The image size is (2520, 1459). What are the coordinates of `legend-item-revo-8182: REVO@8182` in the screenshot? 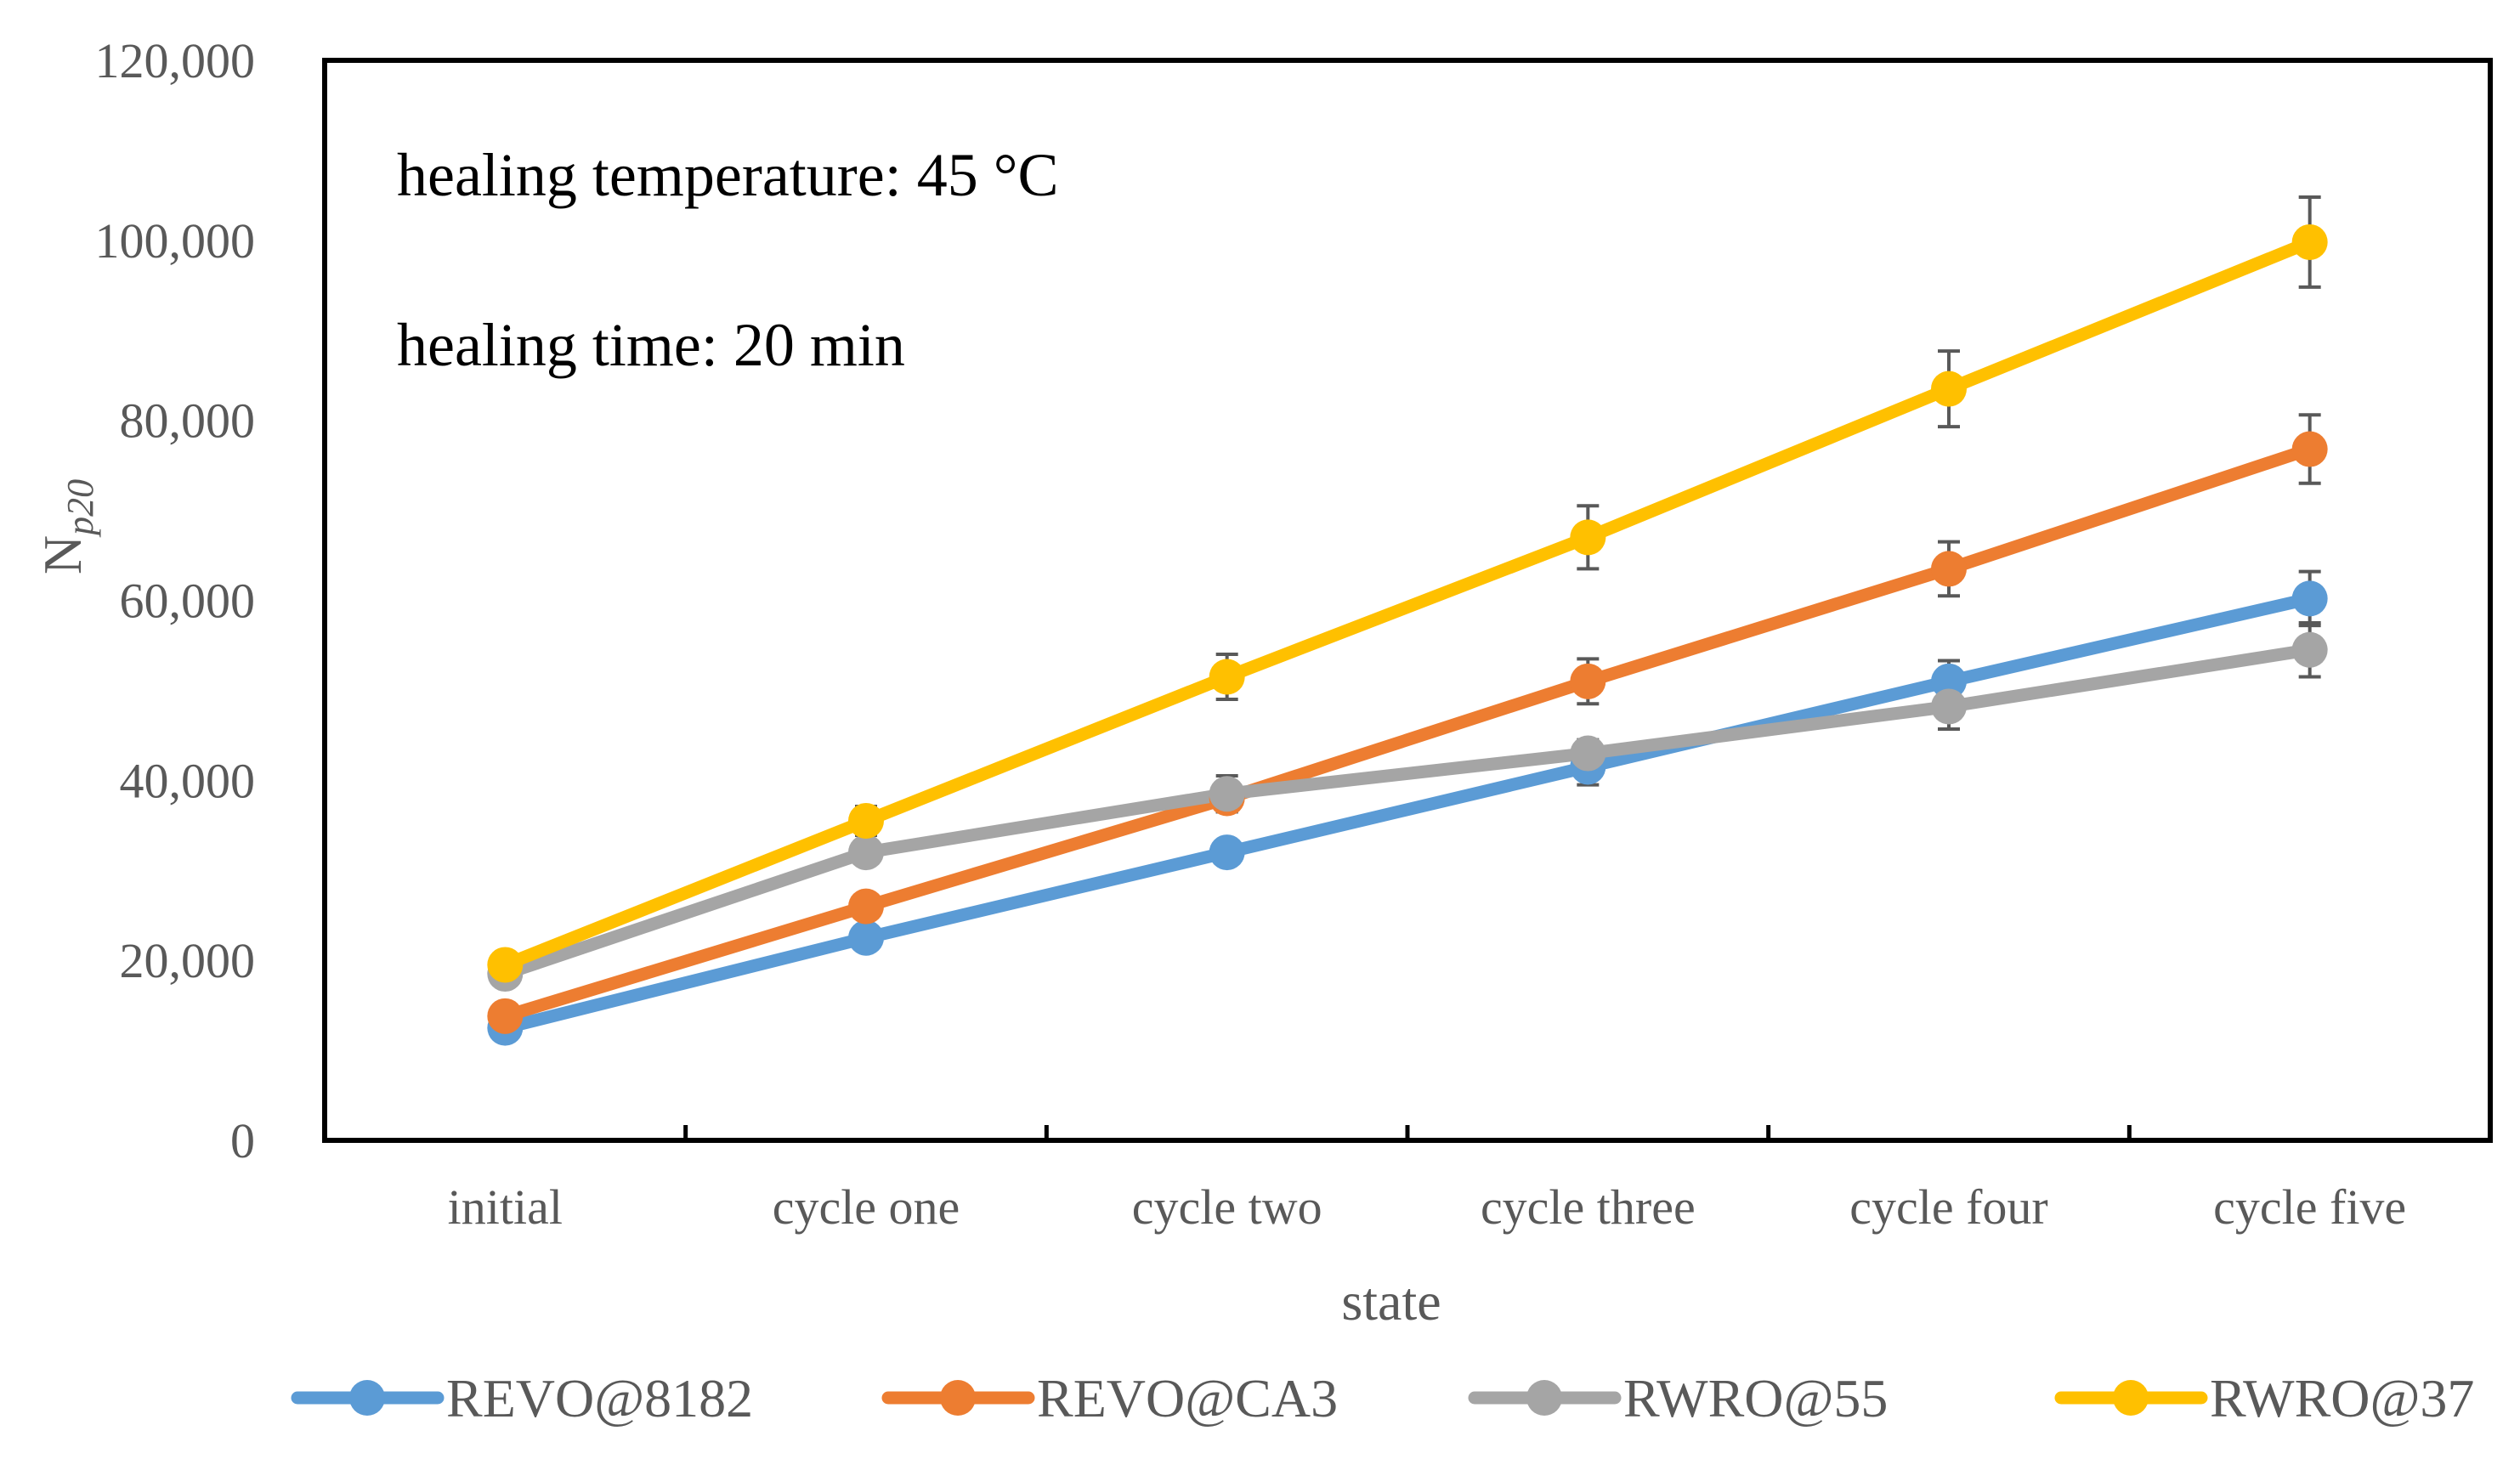 It's located at (522, 1398).